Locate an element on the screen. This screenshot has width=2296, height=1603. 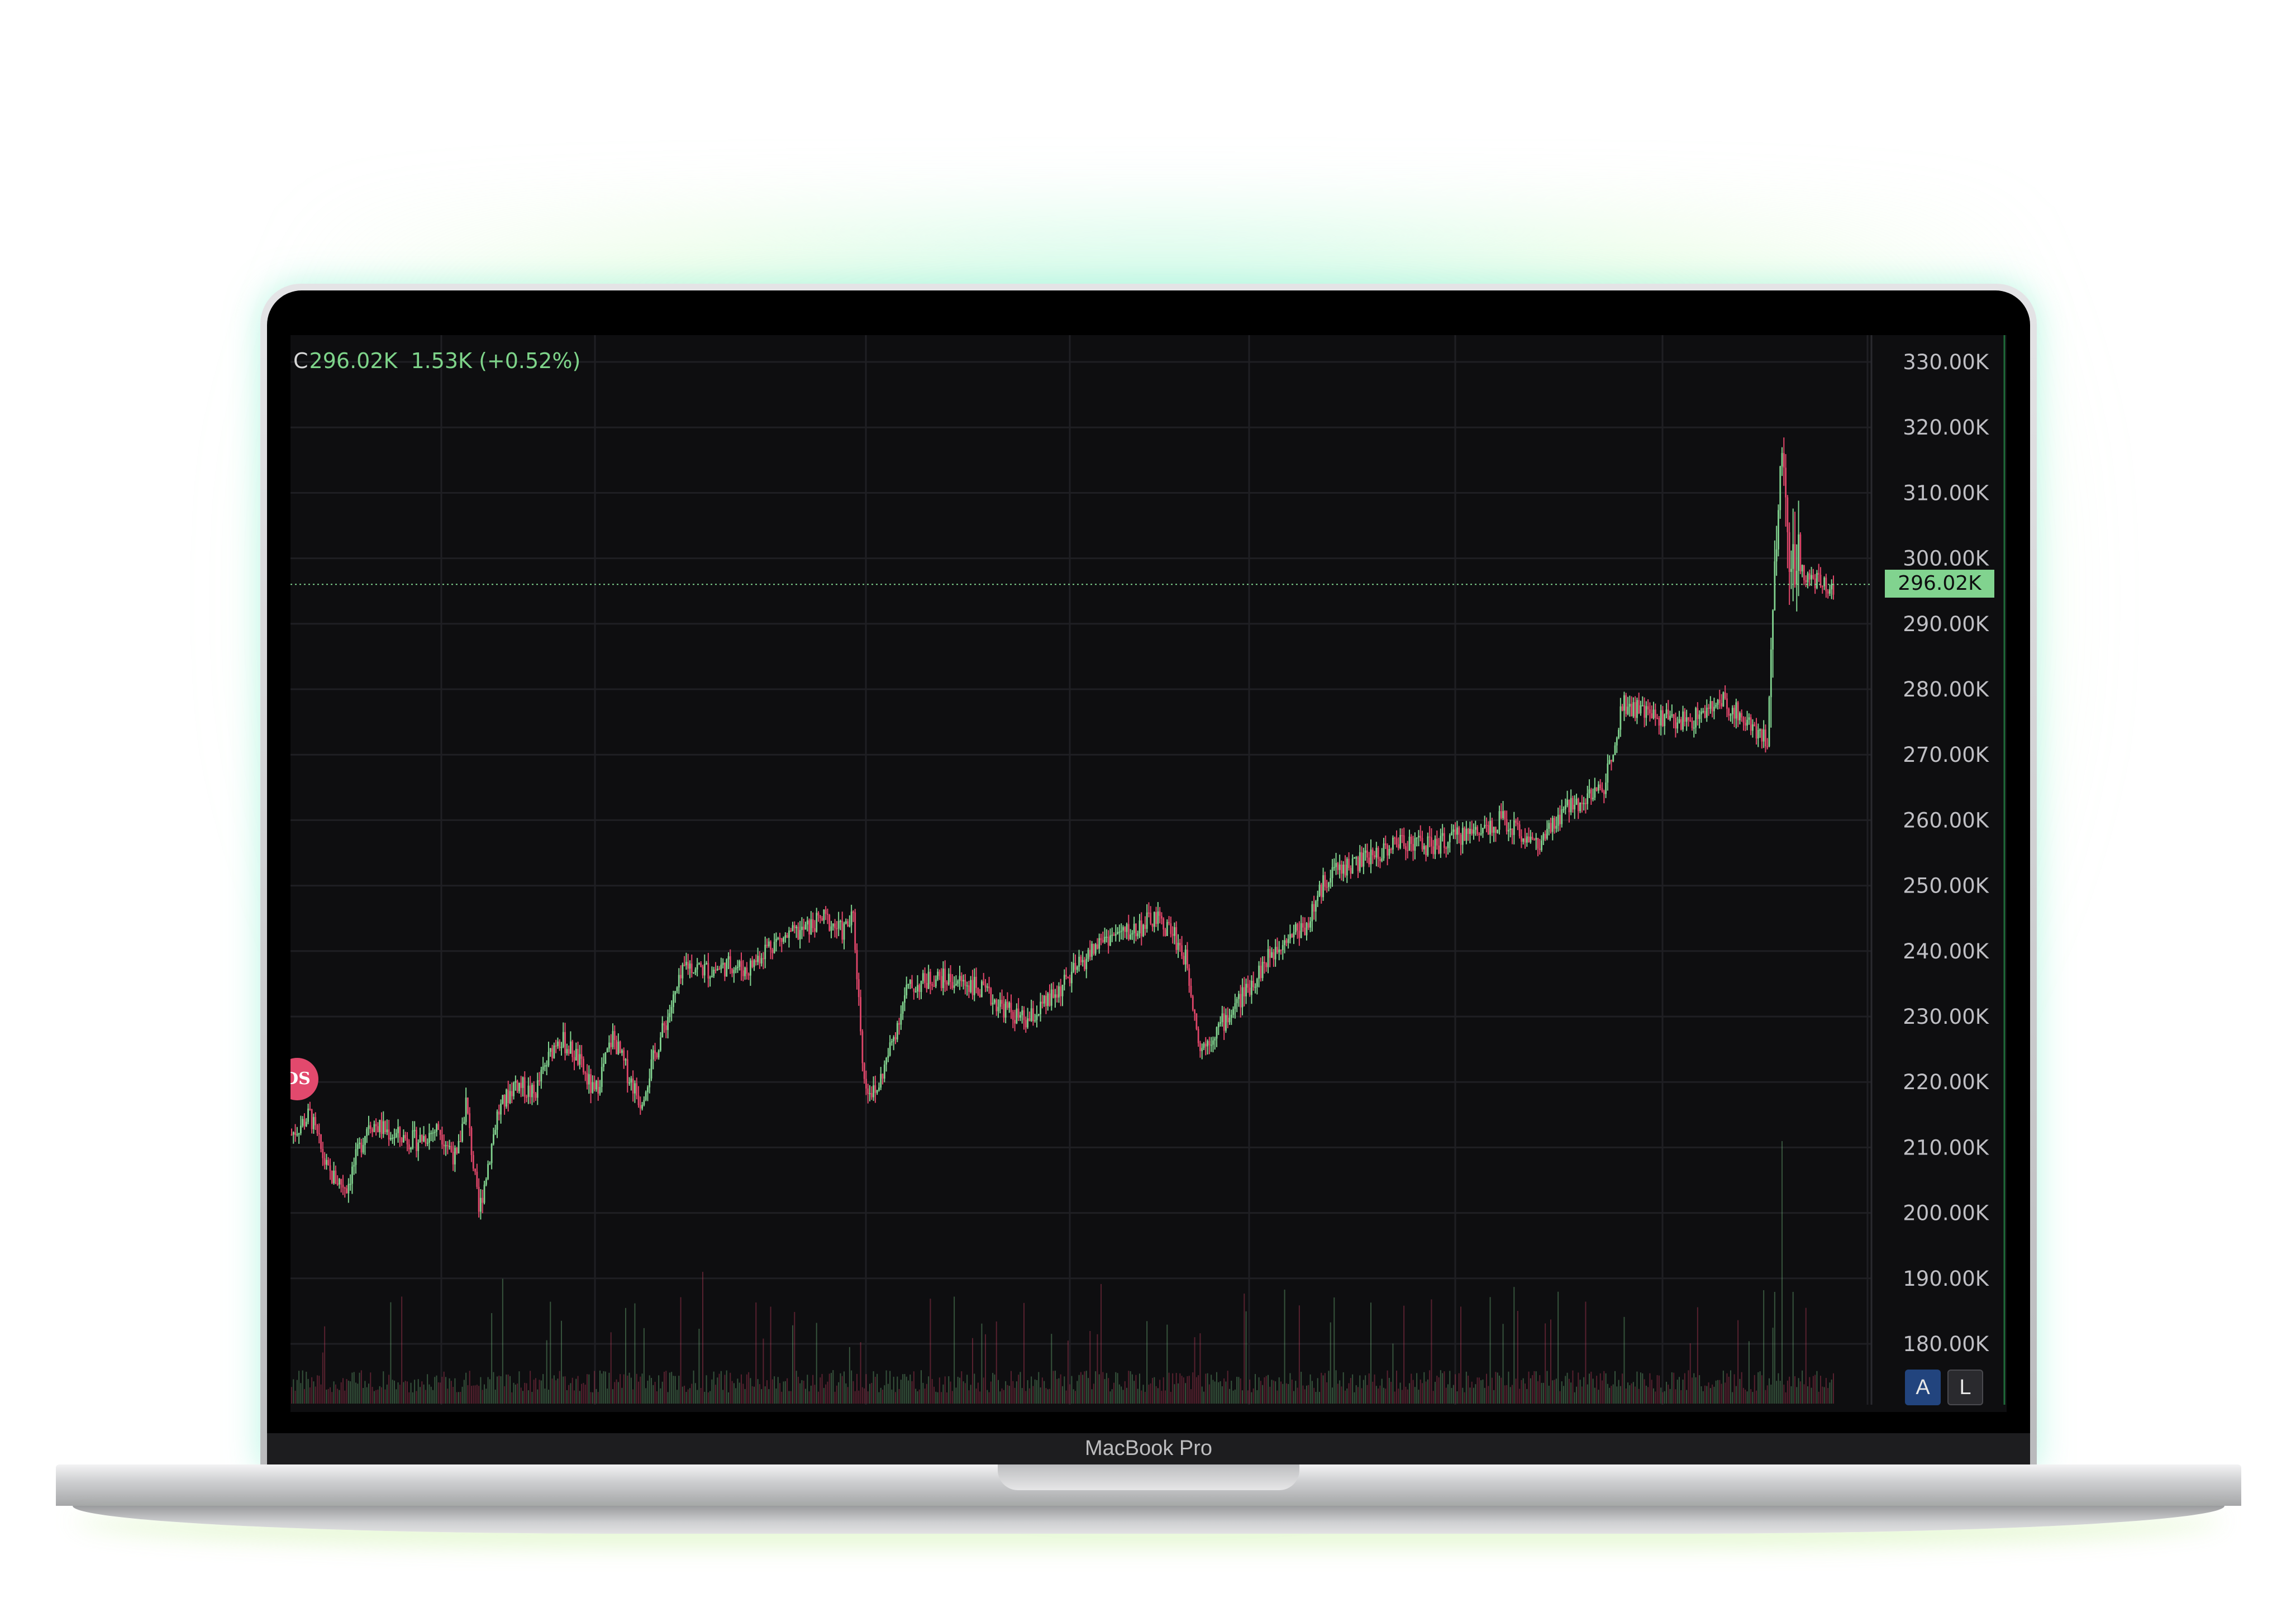
auto-scale-button: A is located at coordinates (1923, 1388).